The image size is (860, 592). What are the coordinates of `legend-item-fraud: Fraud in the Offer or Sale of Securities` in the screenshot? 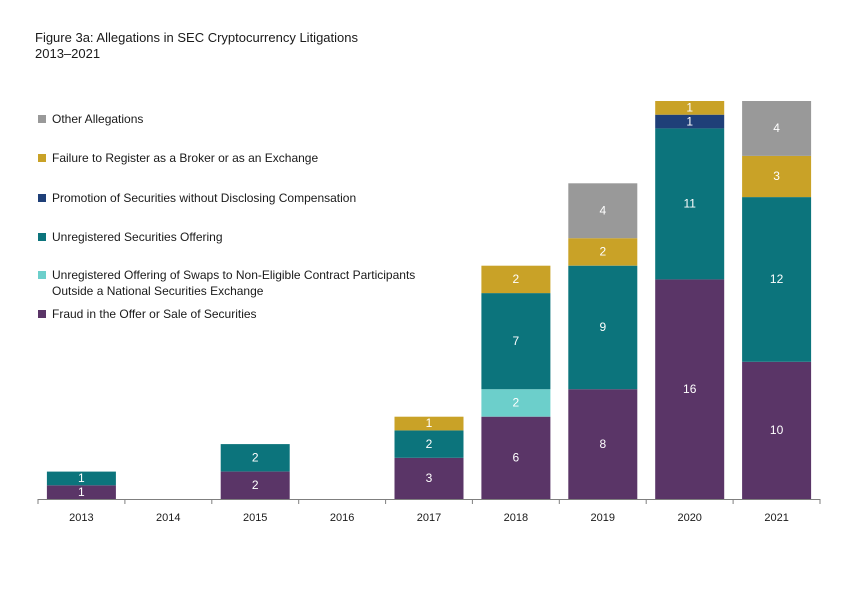 It's located at (147, 314).